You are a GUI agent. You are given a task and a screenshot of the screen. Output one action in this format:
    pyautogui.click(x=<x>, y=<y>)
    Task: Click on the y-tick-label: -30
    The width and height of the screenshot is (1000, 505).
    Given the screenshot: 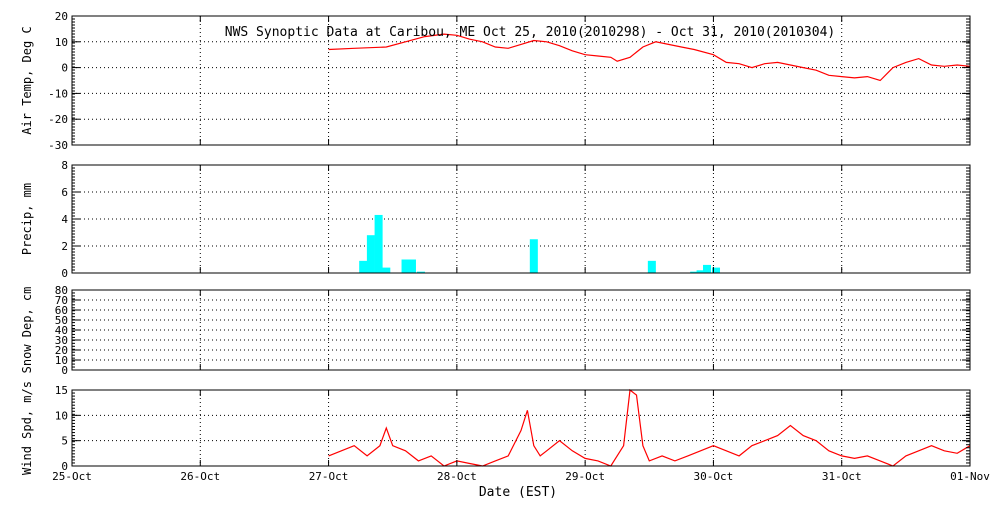 What is the action you would take?
    pyautogui.click(x=58, y=145)
    